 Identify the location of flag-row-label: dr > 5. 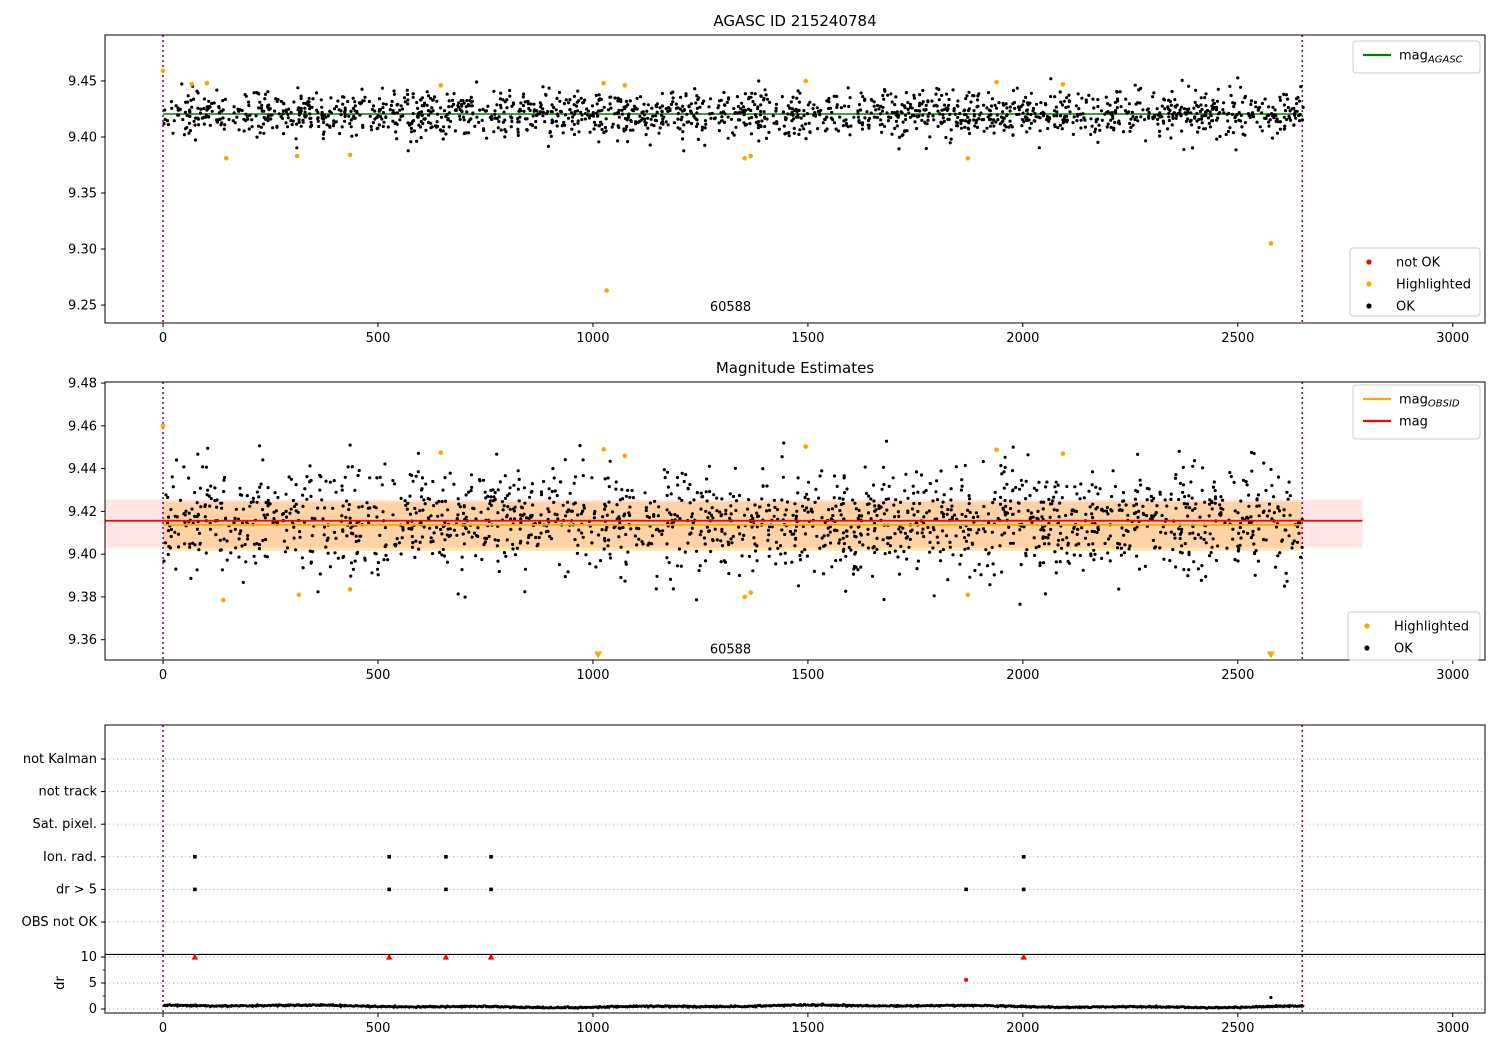
(76, 889).